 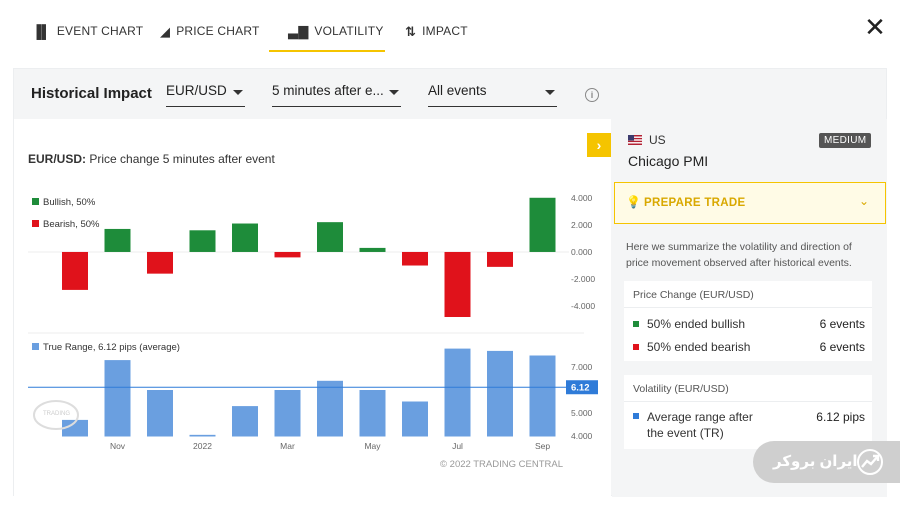 What do you see at coordinates (583, 306) in the screenshot?
I see `y-tick-label: -4.000` at bounding box center [583, 306].